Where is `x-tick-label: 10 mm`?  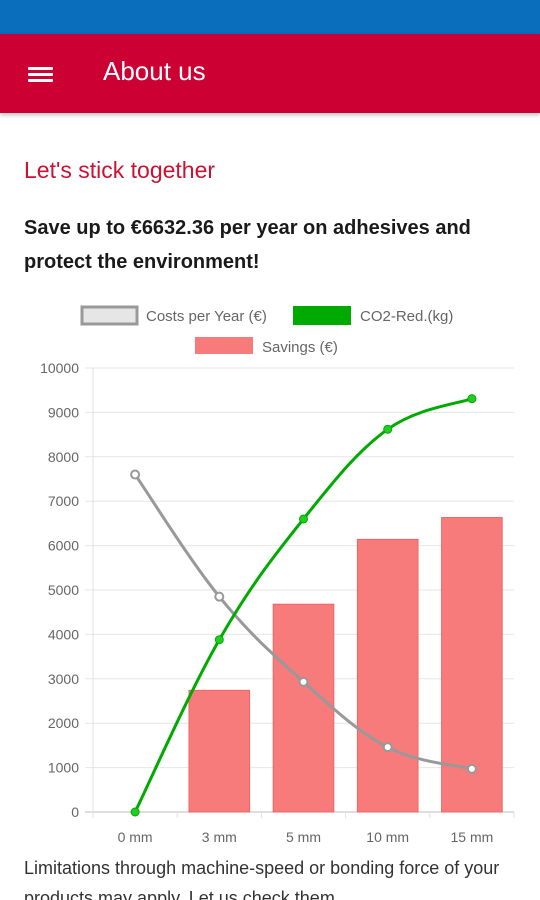
x-tick-label: 10 mm is located at coordinates (387, 837).